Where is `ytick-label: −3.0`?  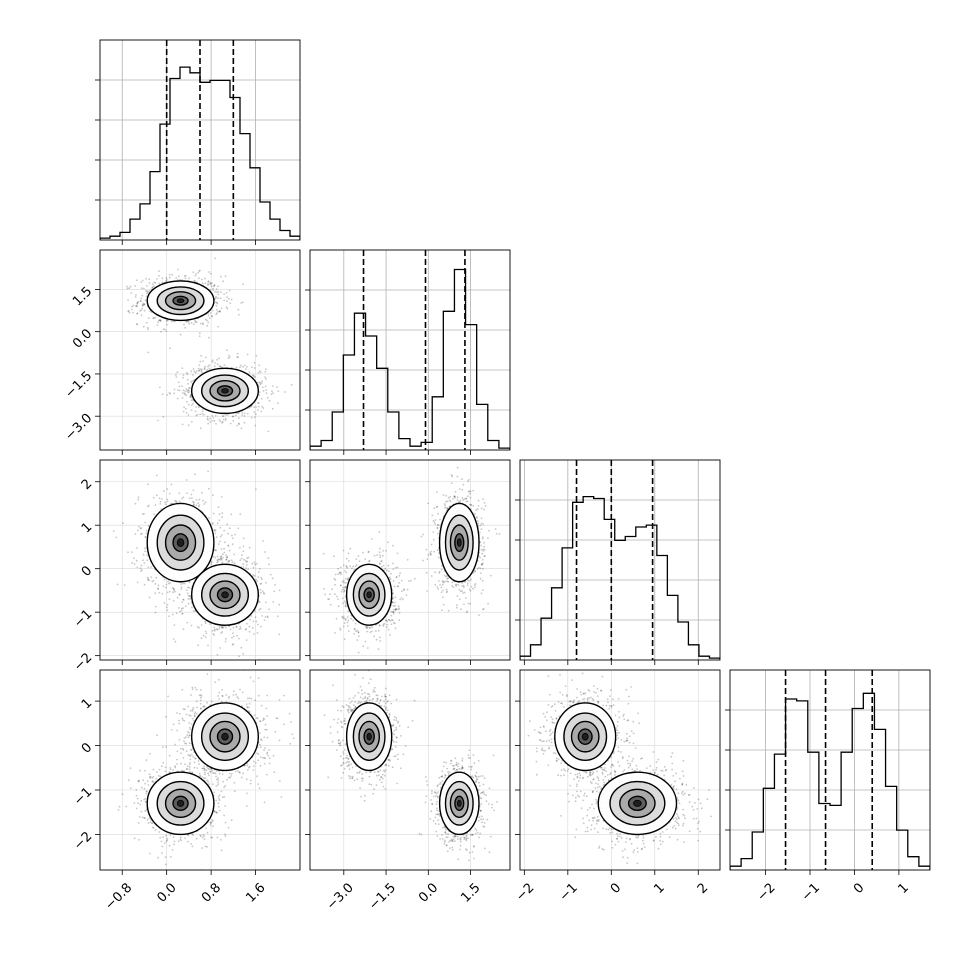 ytick-label: −3.0 is located at coordinates (78, 427).